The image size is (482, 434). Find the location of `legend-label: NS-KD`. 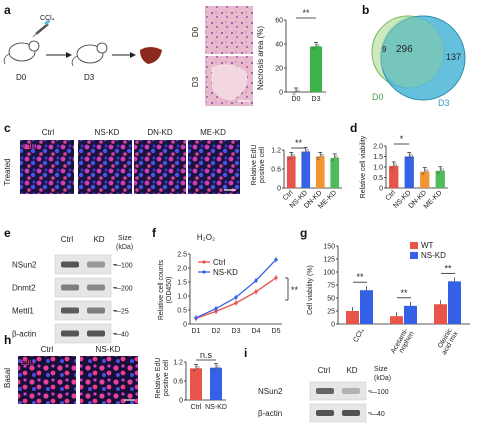

legend-label: NS-KD is located at coordinates (225, 272).